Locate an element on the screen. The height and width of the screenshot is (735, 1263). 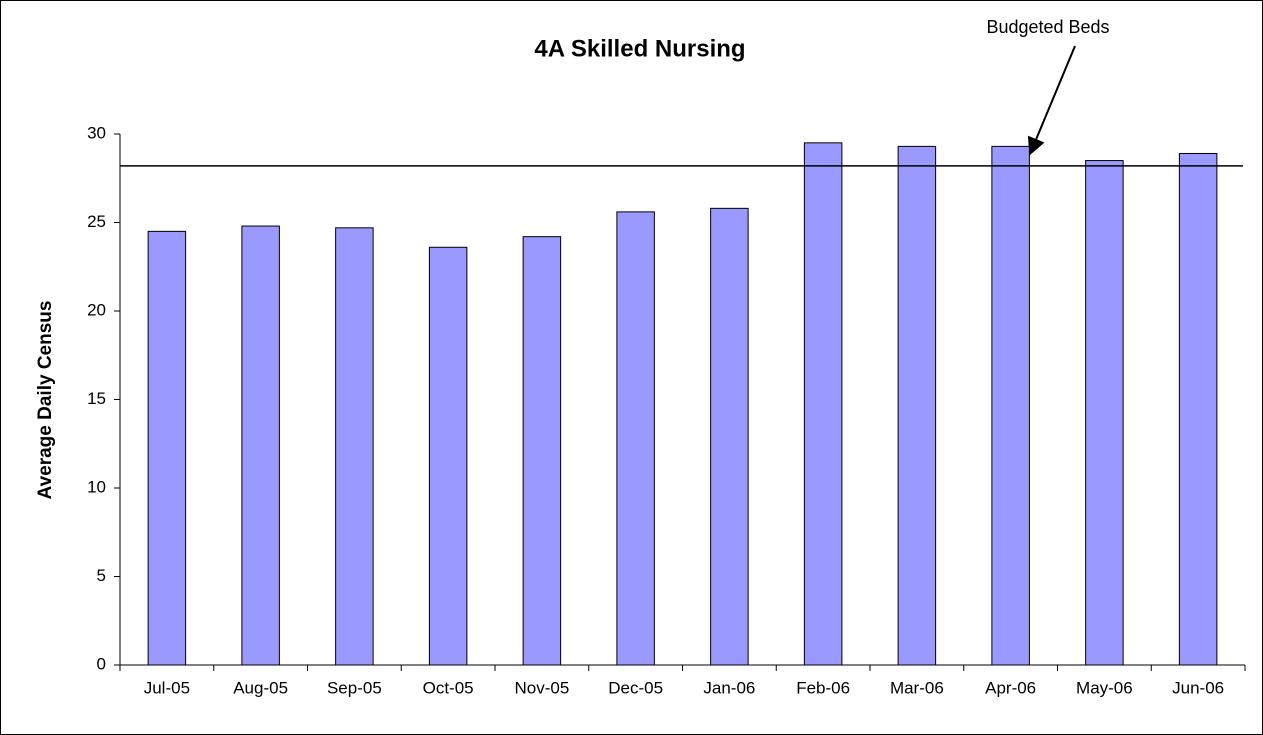
y-tick-label: 0 is located at coordinates (101, 663).